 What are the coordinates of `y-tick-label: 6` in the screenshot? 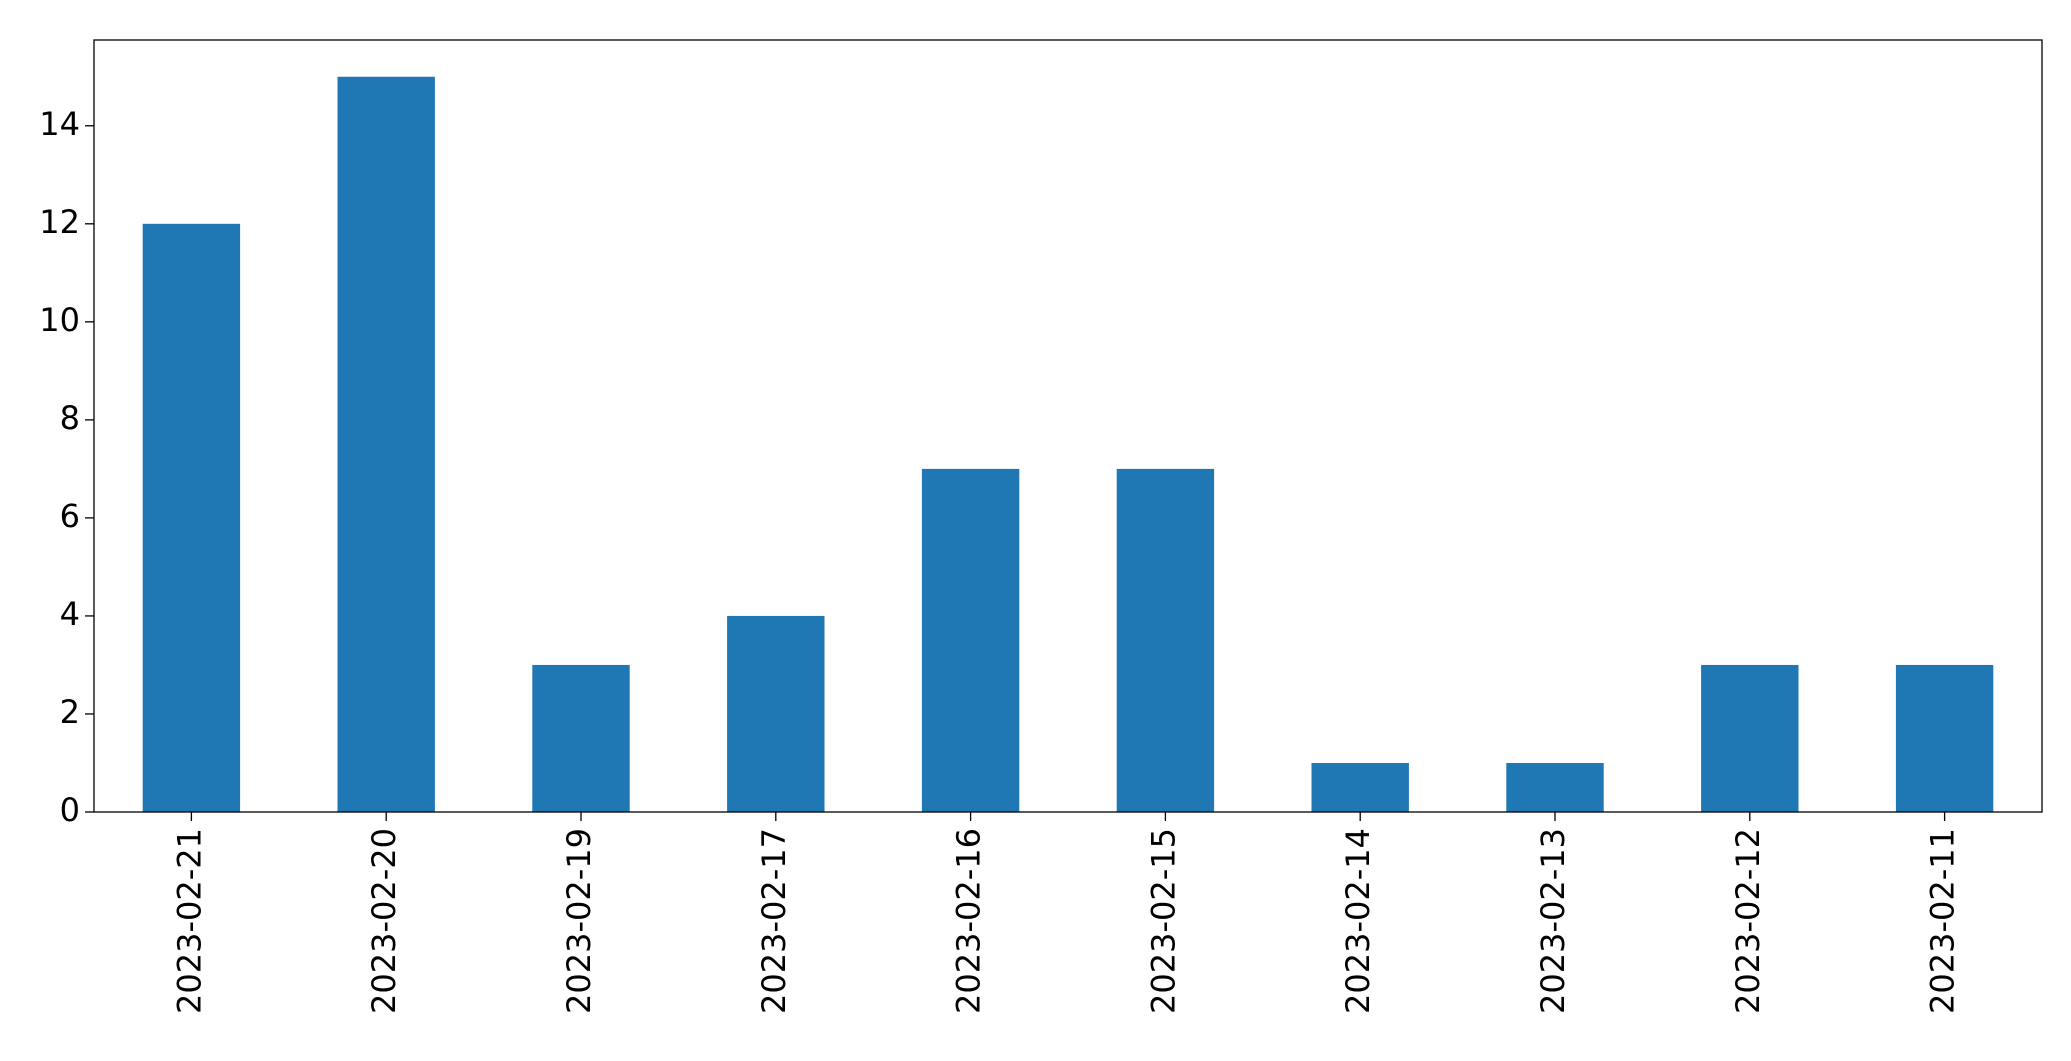 It's located at (70, 516).